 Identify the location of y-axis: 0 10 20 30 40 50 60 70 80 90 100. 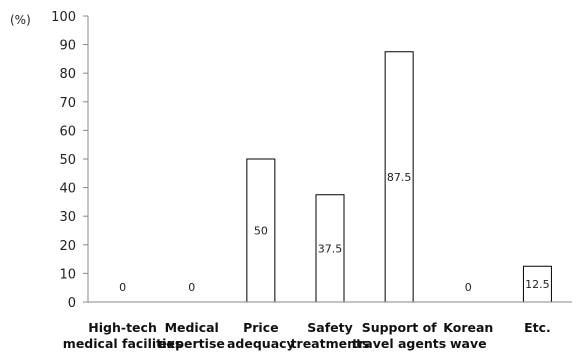
(70, 160).